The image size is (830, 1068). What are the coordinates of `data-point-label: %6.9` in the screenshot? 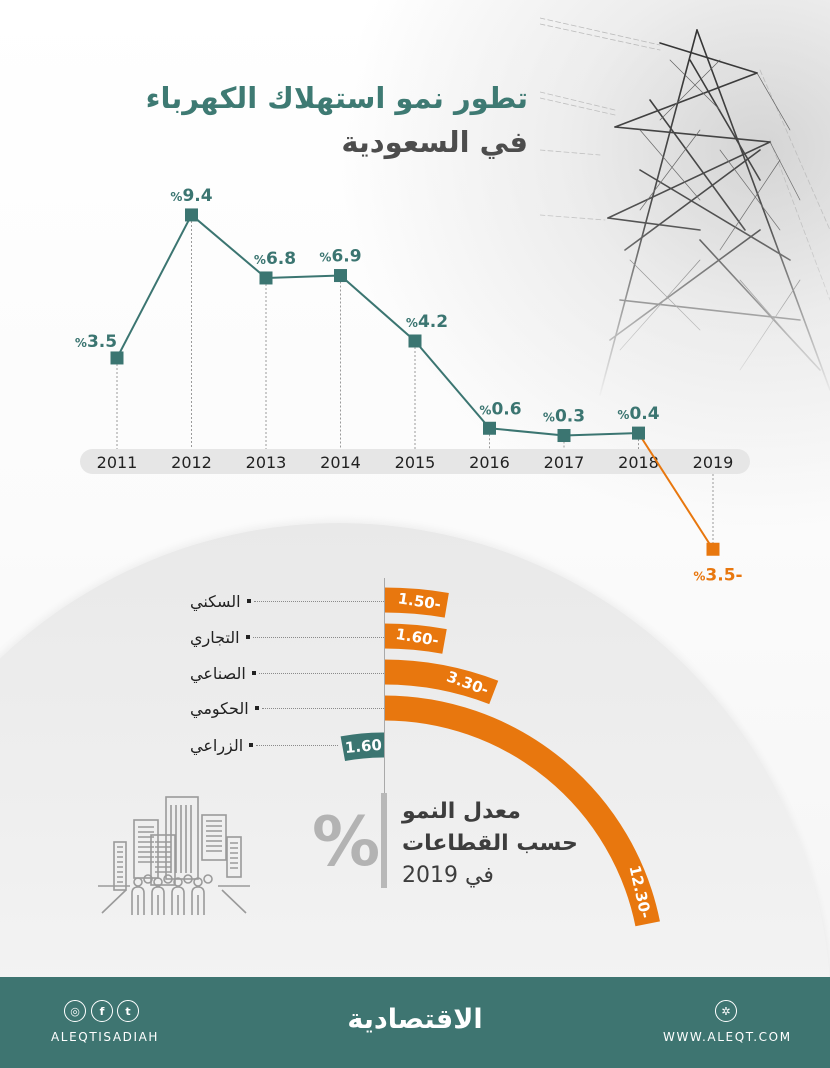 It's located at (340, 257).